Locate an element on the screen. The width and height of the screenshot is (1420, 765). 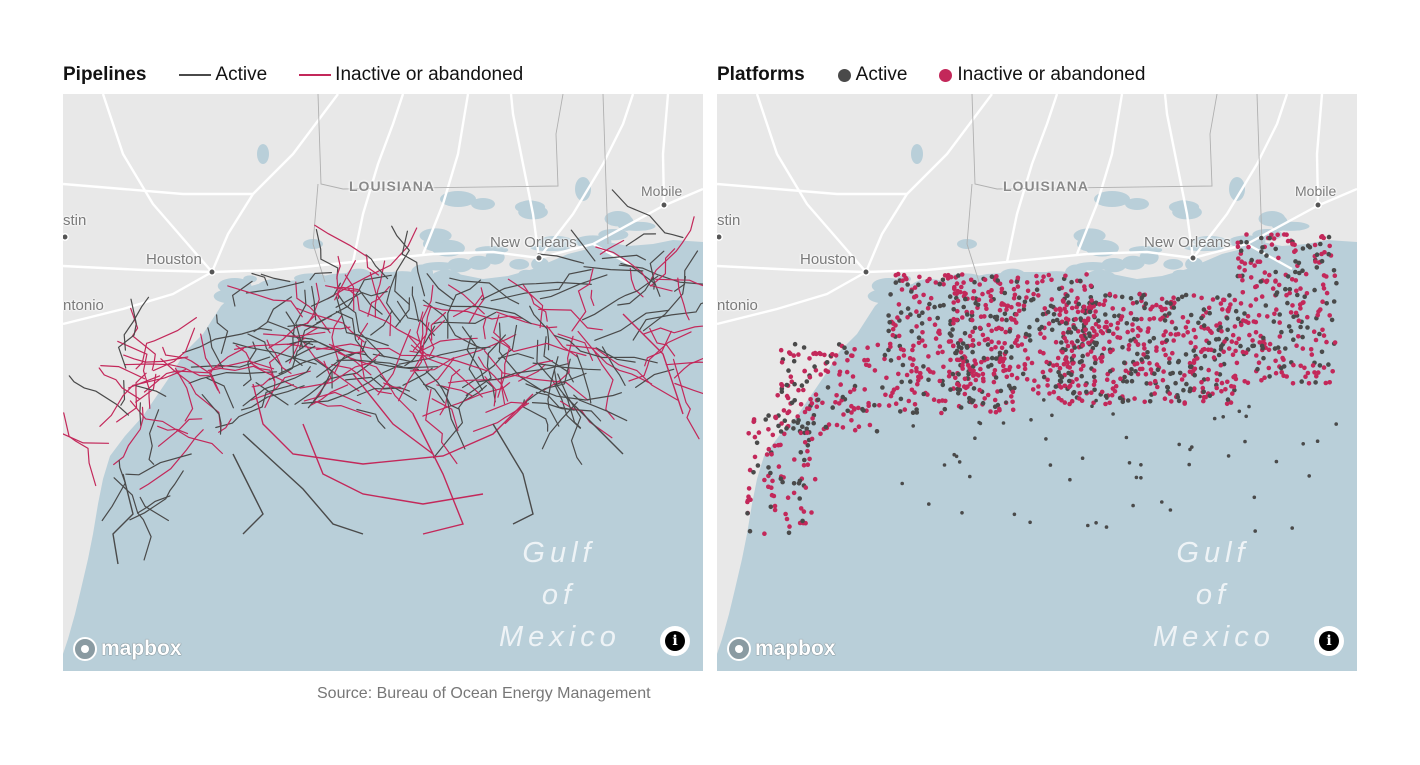
houston-marker is located at coordinates (866, 272).